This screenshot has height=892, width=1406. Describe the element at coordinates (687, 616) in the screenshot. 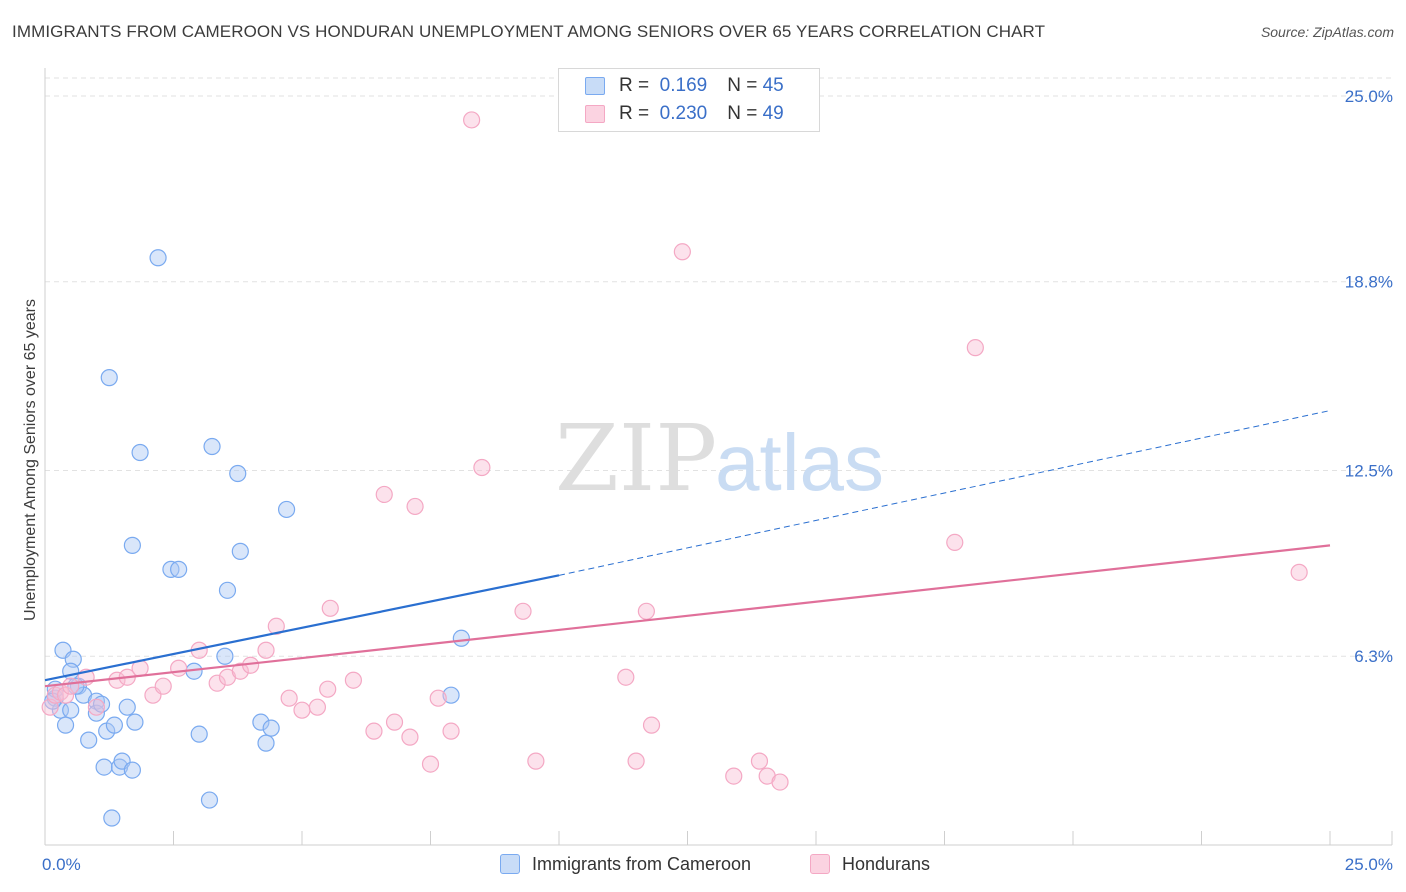

I see `trend-line-hondurans` at that location.